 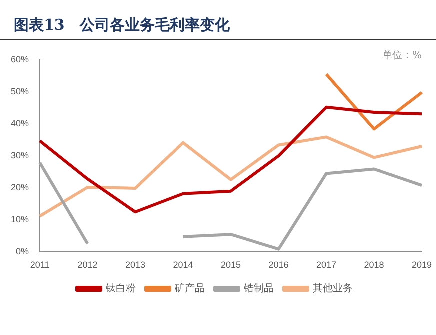 What do you see at coordinates (120, 288) in the screenshot?
I see `legend-label: 钛白粉` at bounding box center [120, 288].